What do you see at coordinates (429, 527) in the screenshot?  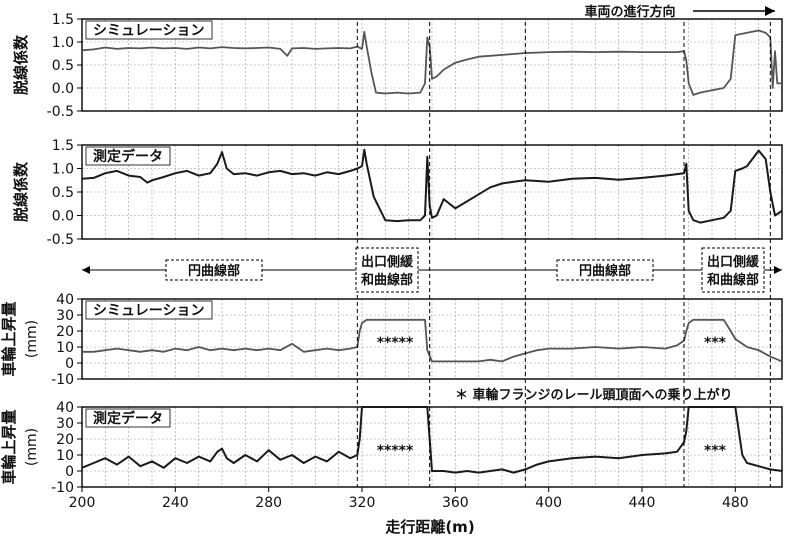 I see `x-axis-label: 走行距離(m)` at bounding box center [429, 527].